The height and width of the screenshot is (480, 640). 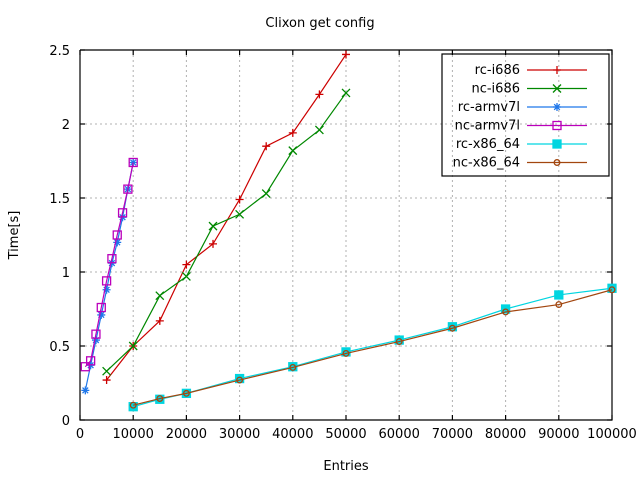 I want to click on series-nc-armv7l, so click(x=109, y=264).